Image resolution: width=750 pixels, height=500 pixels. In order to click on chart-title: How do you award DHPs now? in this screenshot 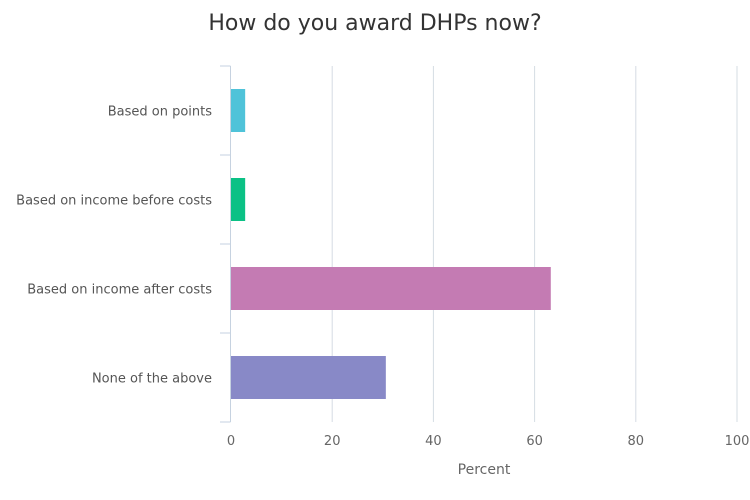, I will do `click(374, 23)`.